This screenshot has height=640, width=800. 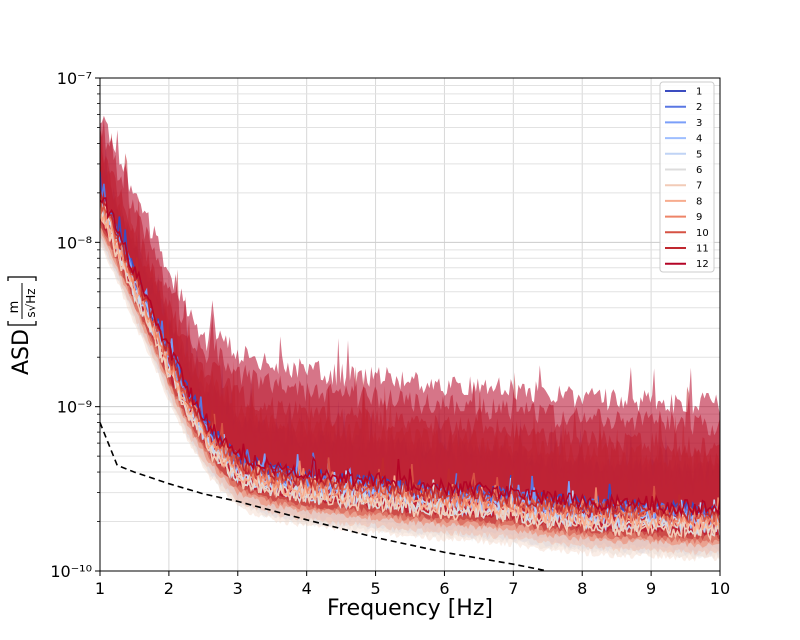 What do you see at coordinates (74, 407) in the screenshot?
I see `y-tick-label: 10⁻⁹` at bounding box center [74, 407].